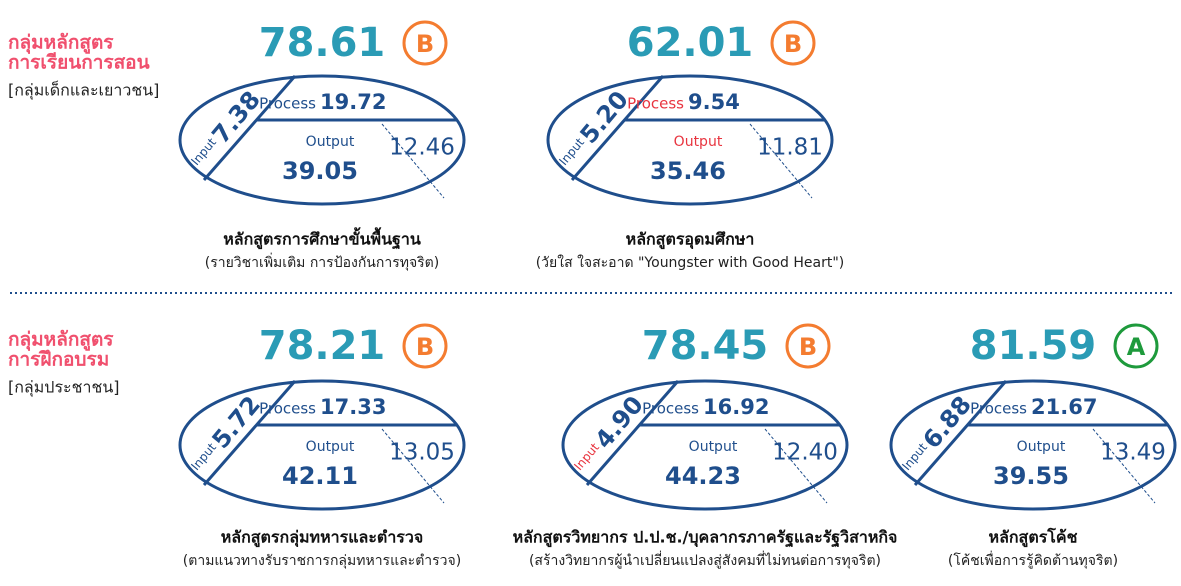 The width and height of the screenshot is (1181, 586). Describe the element at coordinates (688, 171) in the screenshot. I see `output-value: 35.46` at that location.